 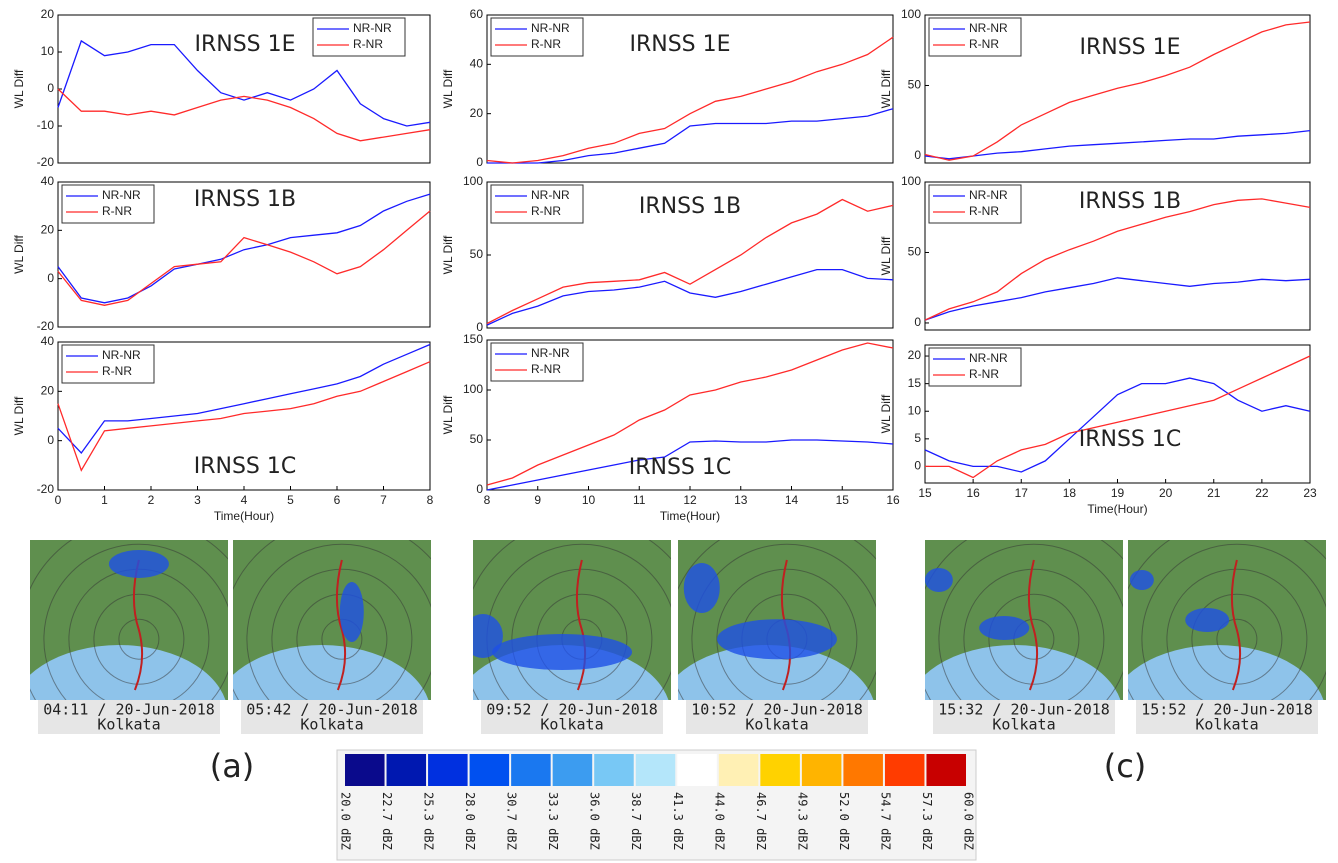 What do you see at coordinates (1214, 493) in the screenshot?
I see `x-tick-label: 21` at bounding box center [1214, 493].